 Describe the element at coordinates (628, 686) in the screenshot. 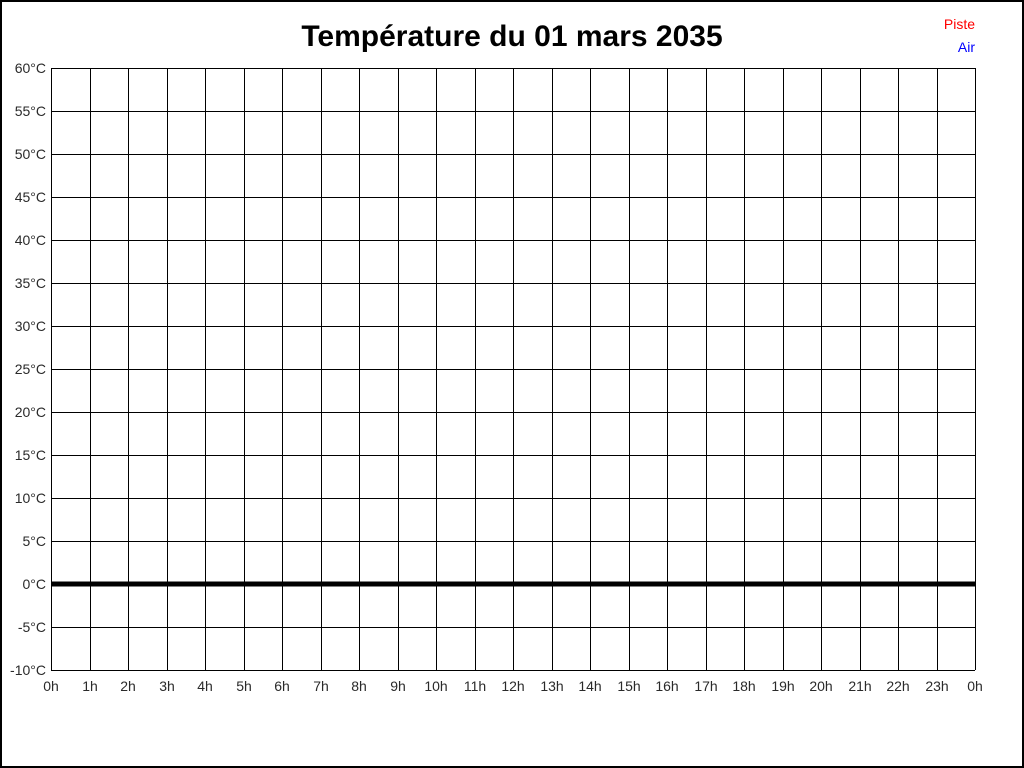

I see `x-tick-label: 15h` at that location.